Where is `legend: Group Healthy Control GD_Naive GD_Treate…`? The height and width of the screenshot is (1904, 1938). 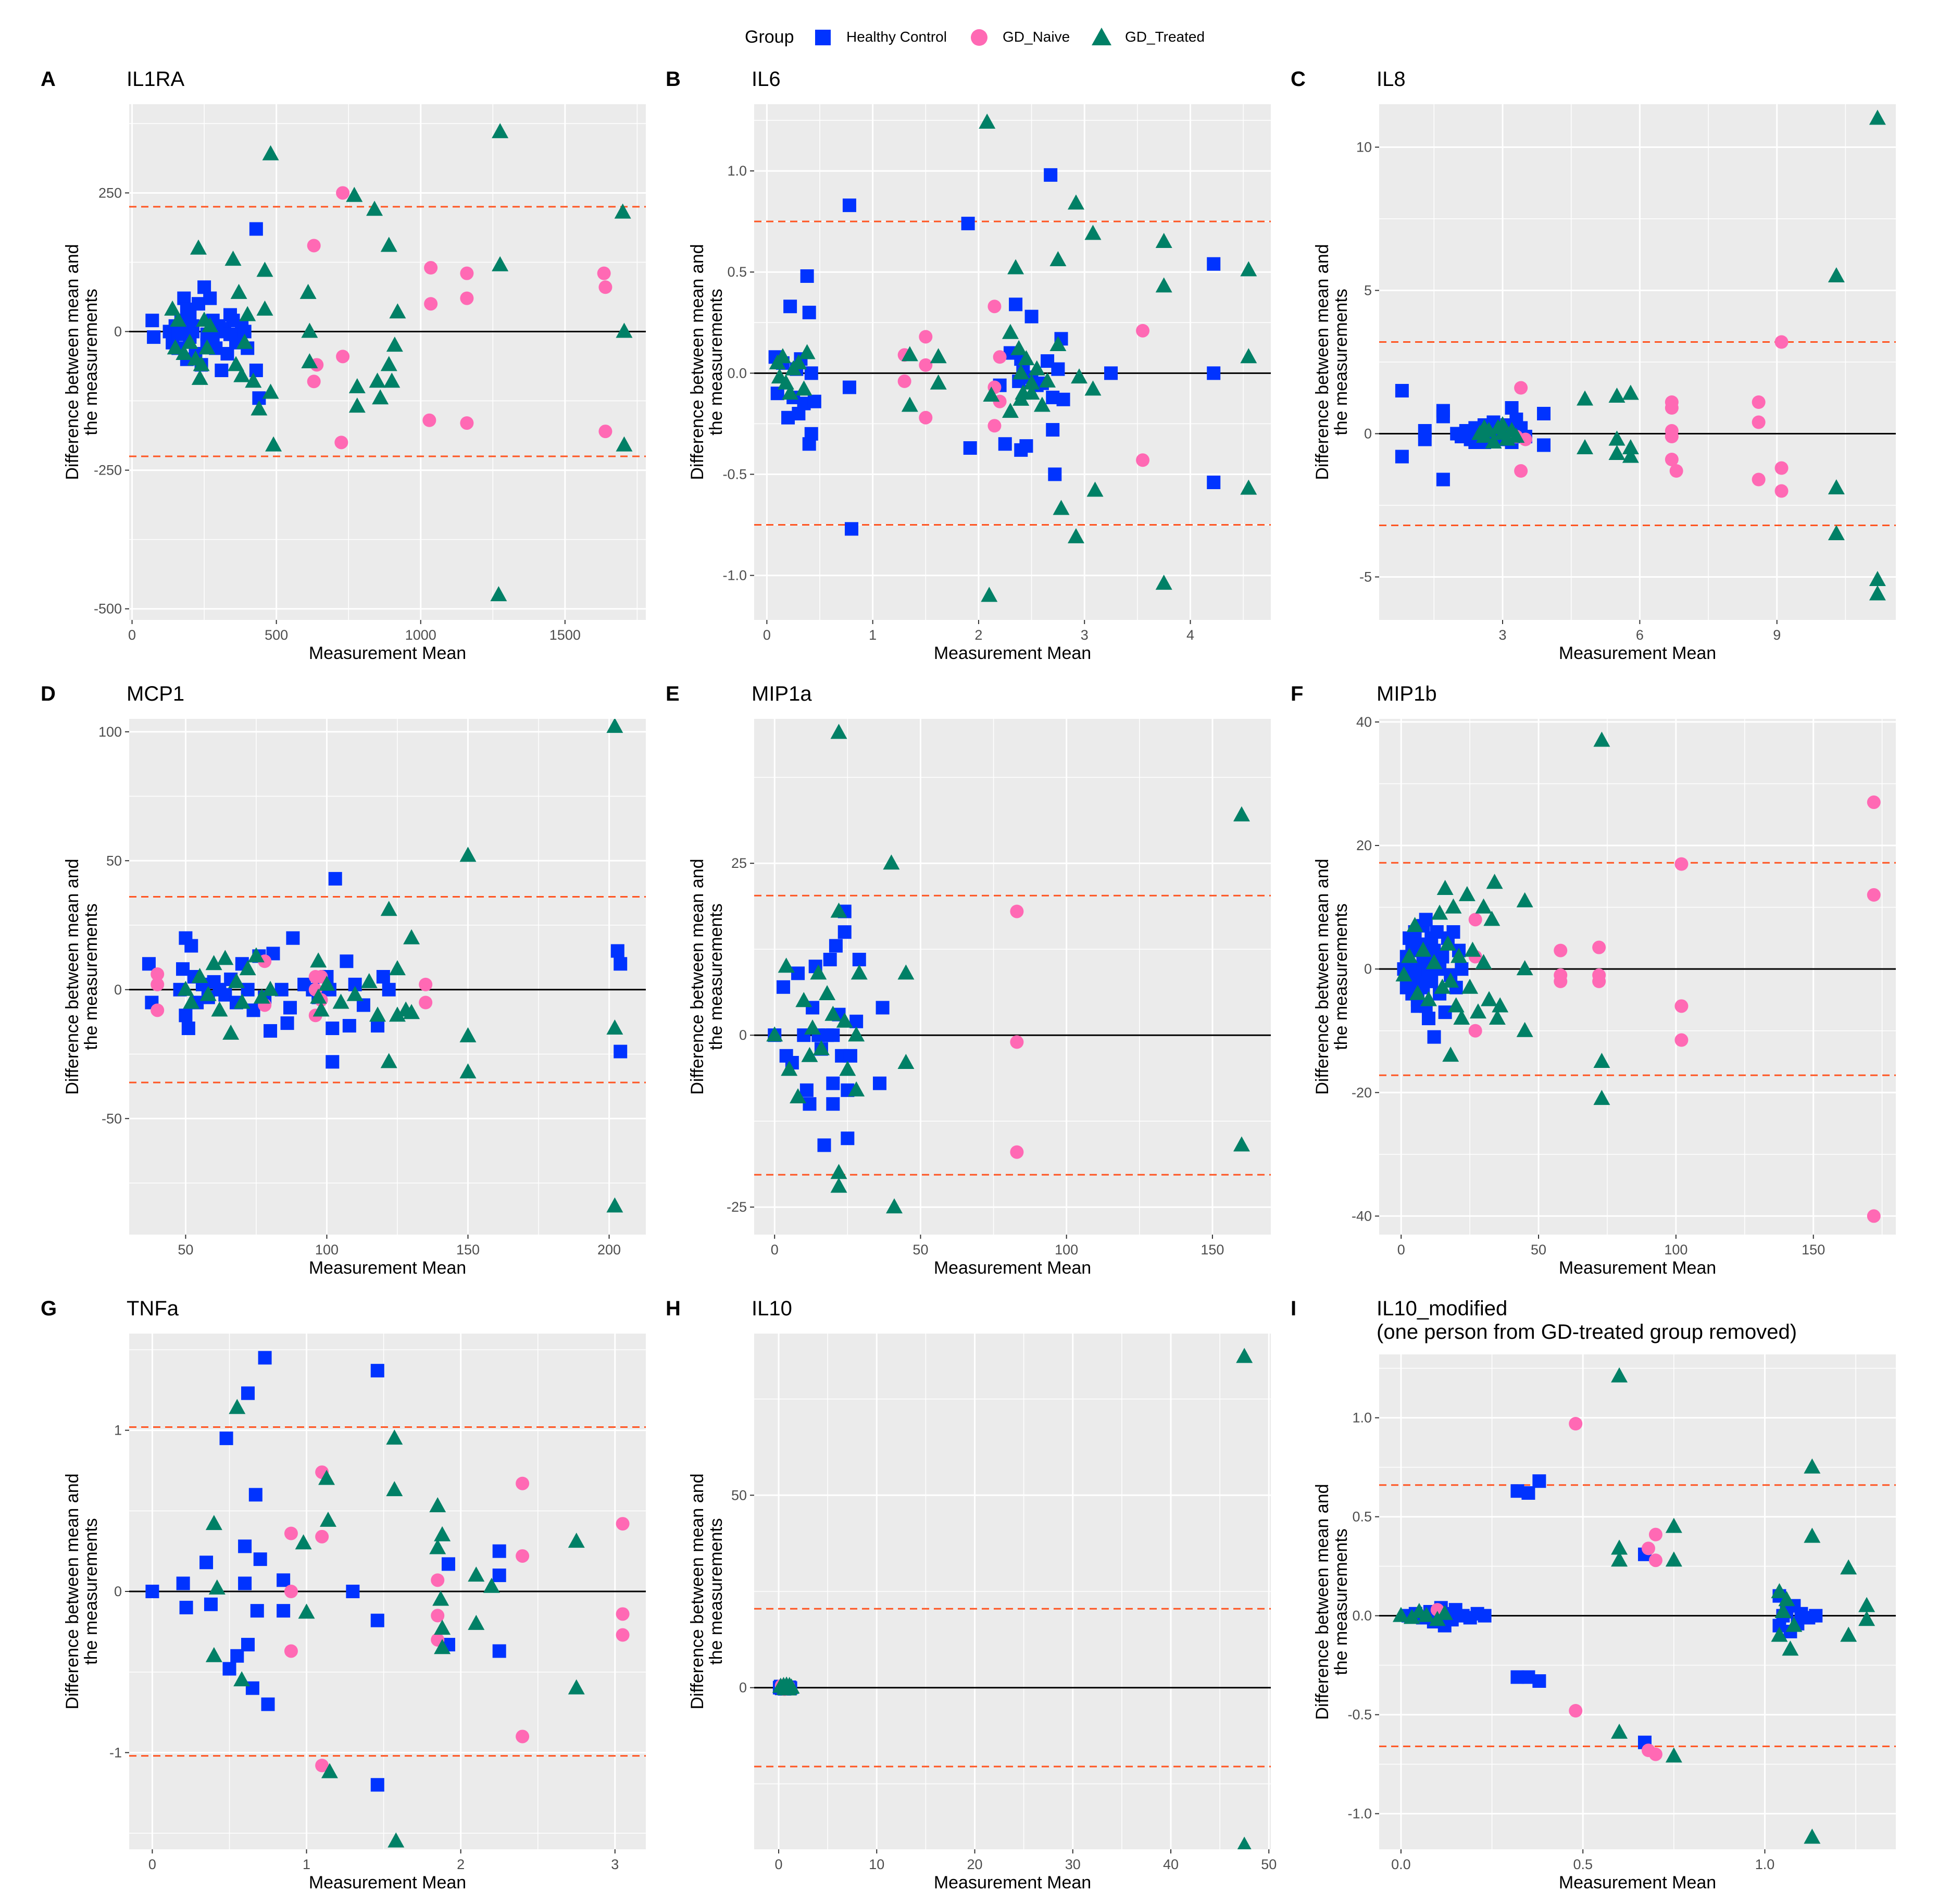 legend: Group Healthy Control GD_Naive GD_Treate… is located at coordinates (975, 37).